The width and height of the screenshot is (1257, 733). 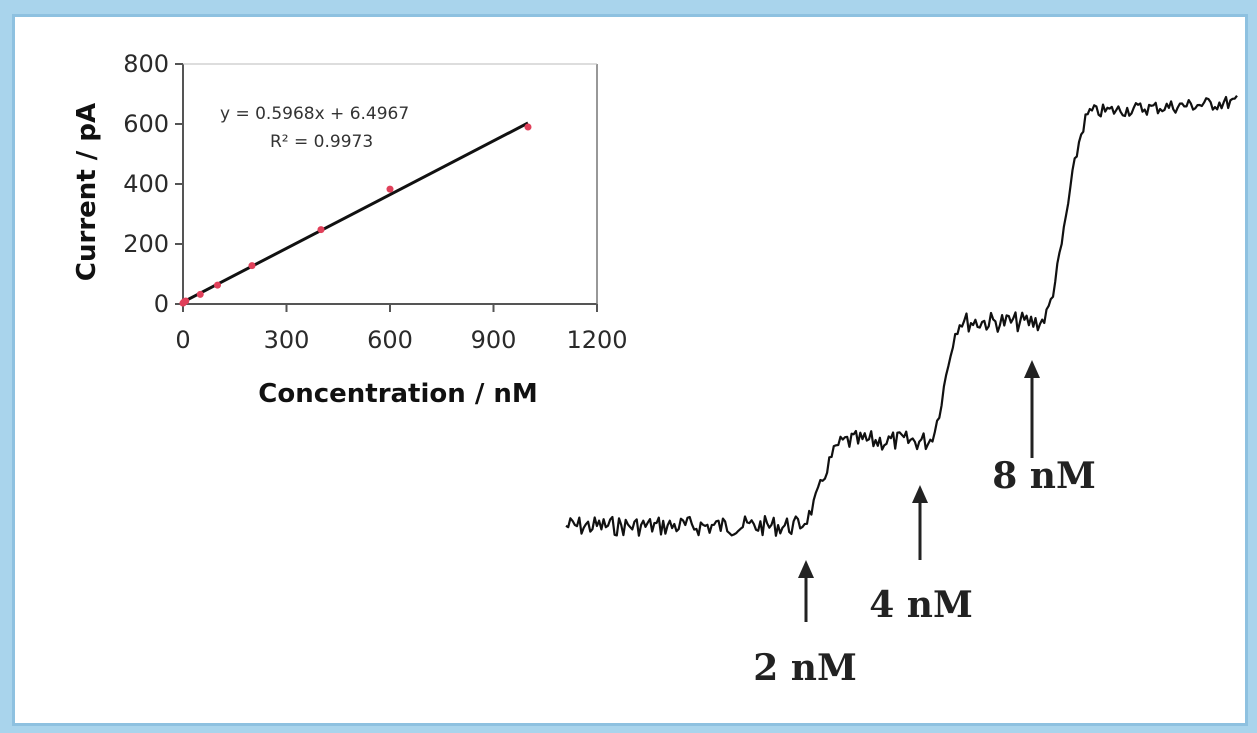 What do you see at coordinates (314, 114) in the screenshot?
I see `equation-label: y = 0.5968x + 6.4967` at bounding box center [314, 114].